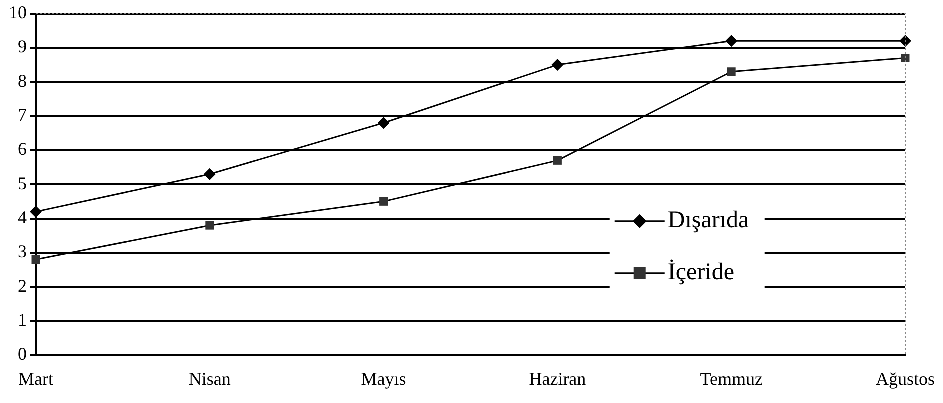 Image resolution: width=943 pixels, height=403 pixels. Describe the element at coordinates (557, 378) in the screenshot. I see `x-tick-label: Haziran` at that location.